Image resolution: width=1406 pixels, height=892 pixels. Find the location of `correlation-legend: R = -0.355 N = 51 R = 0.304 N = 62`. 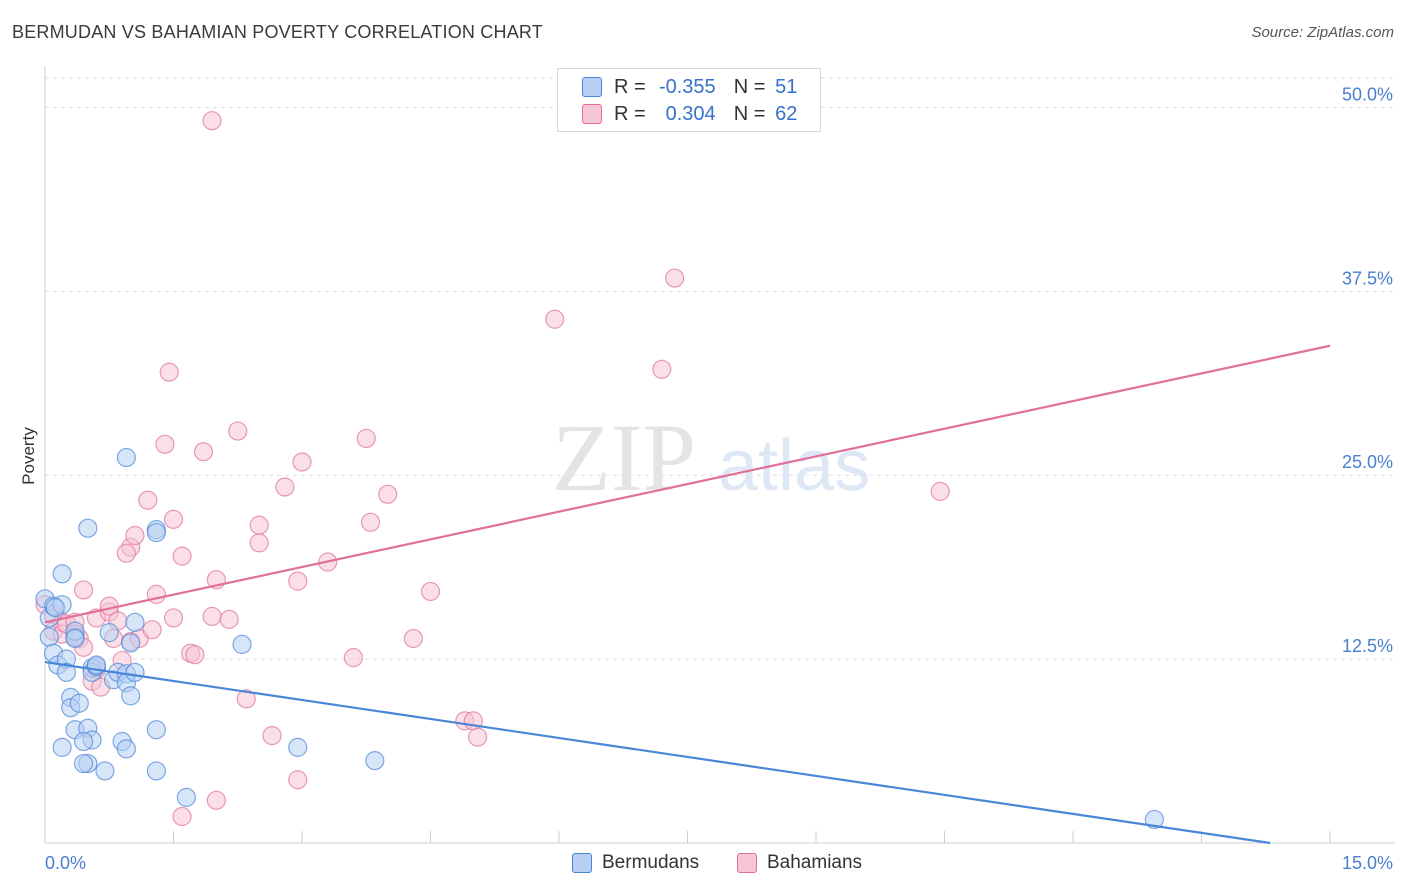

correlation-legend: R = -0.355 N = 51 R = 0.304 N = 62 is located at coordinates (689, 100).